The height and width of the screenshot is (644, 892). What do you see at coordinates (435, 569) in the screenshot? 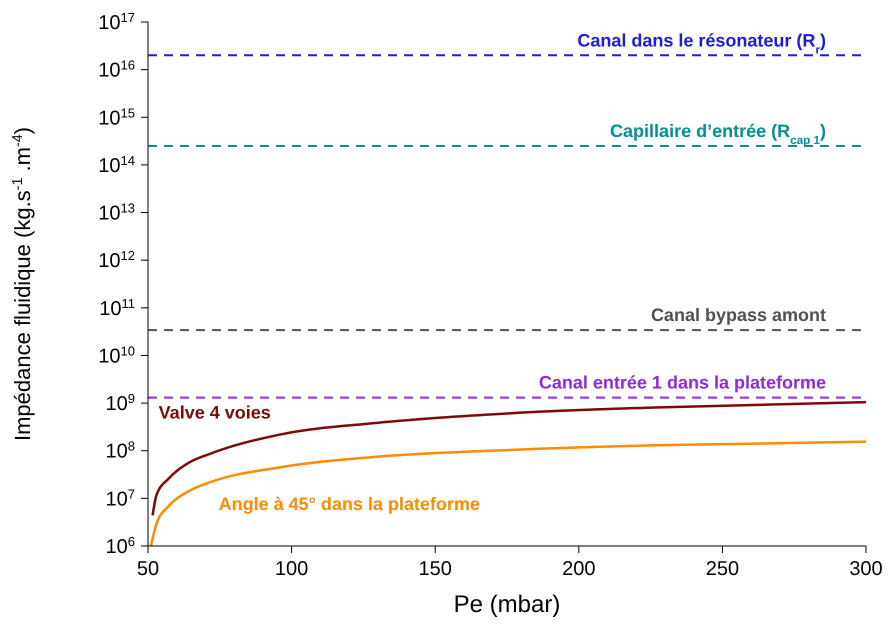
I see `x-tick-label: 150` at bounding box center [435, 569].